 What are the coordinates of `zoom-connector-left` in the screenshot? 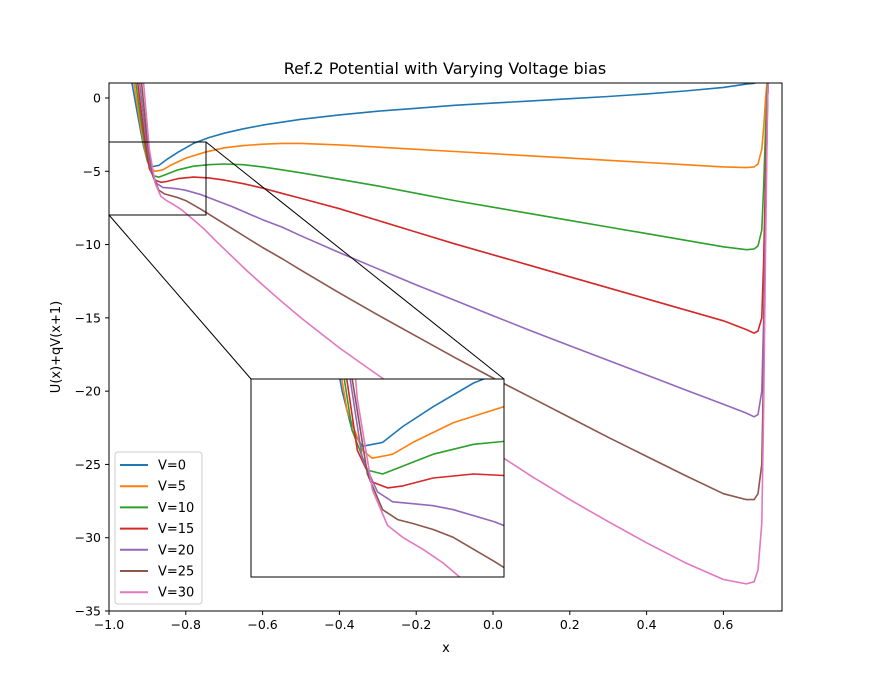 It's located at (180, 297).